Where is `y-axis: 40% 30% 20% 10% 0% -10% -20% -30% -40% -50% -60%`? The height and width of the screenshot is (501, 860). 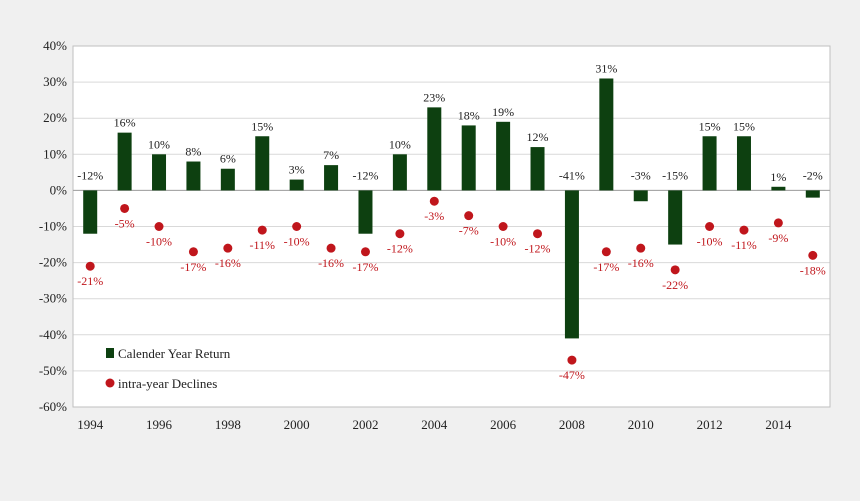 y-axis: 40% 30% 20% 10% 0% -10% -20% -30% -40% -50% -60% is located at coordinates (53, 226).